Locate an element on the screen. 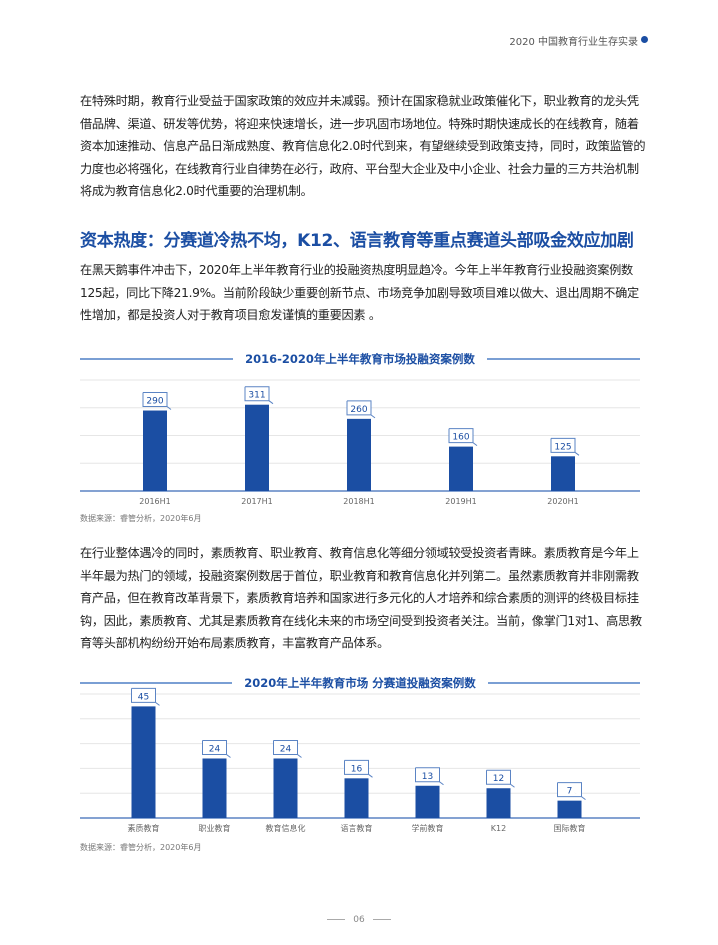  section-heading: 资本热度：分赛道冷热不均，K12、语言教育等重点赛道头部吸金效应加剧 is located at coordinates (357, 241).